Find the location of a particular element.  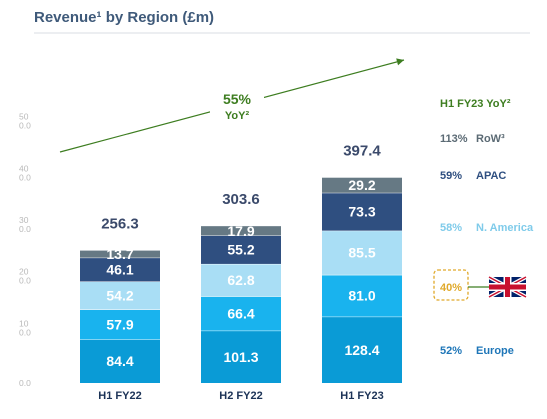

bar-total-label: 303.6 is located at coordinates (241, 199).